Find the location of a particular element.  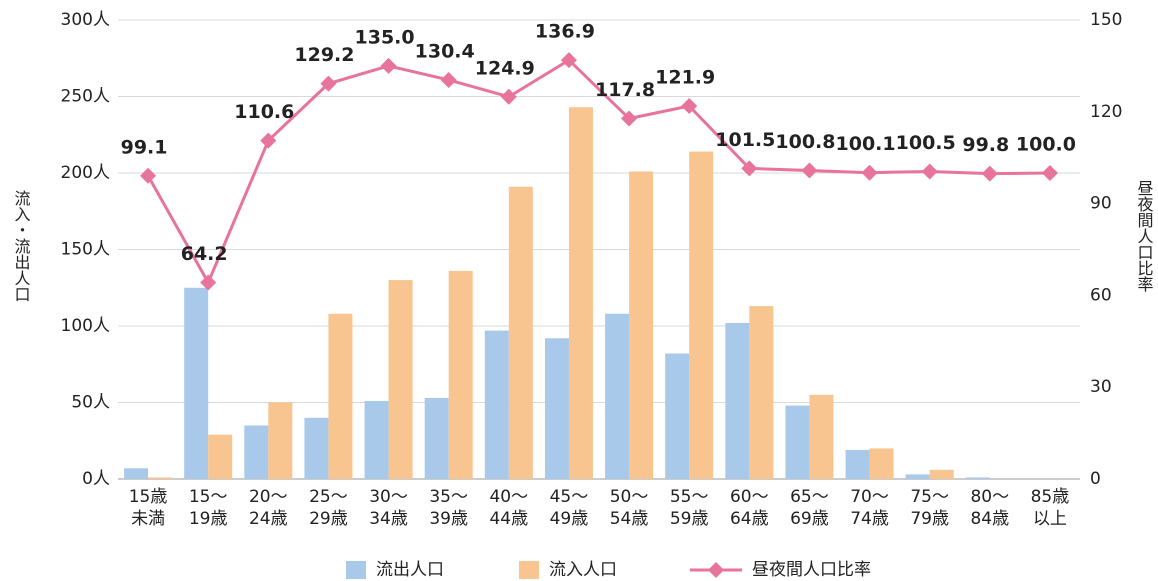

x-tick-label: 55～ is located at coordinates (689, 497).